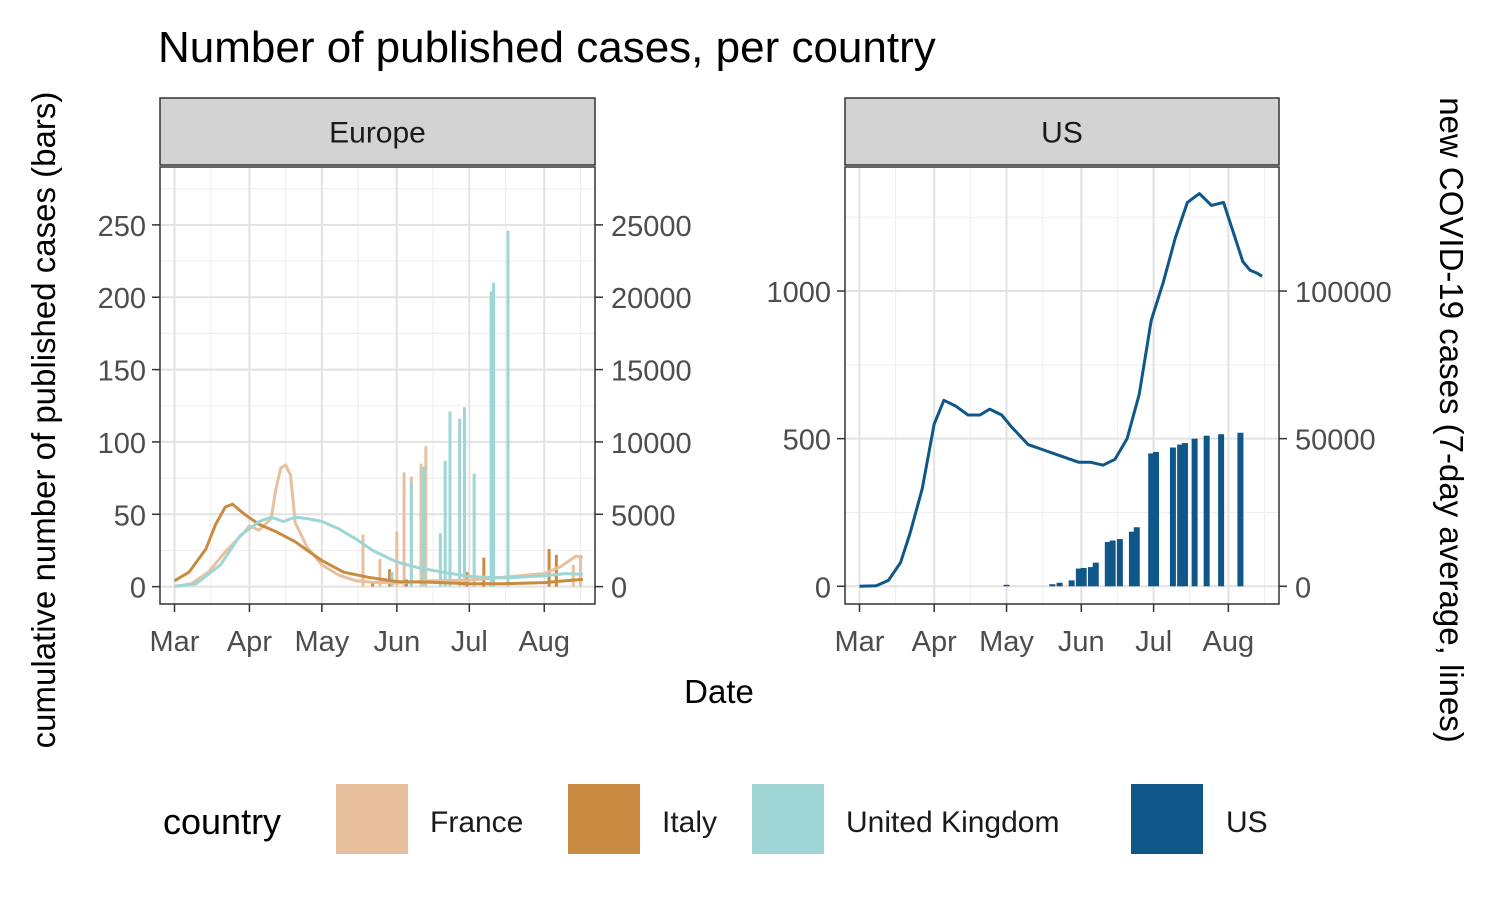 The width and height of the screenshot is (1500, 905). What do you see at coordinates (122, 444) in the screenshot?
I see `y-left-tick-label: 100` at bounding box center [122, 444].